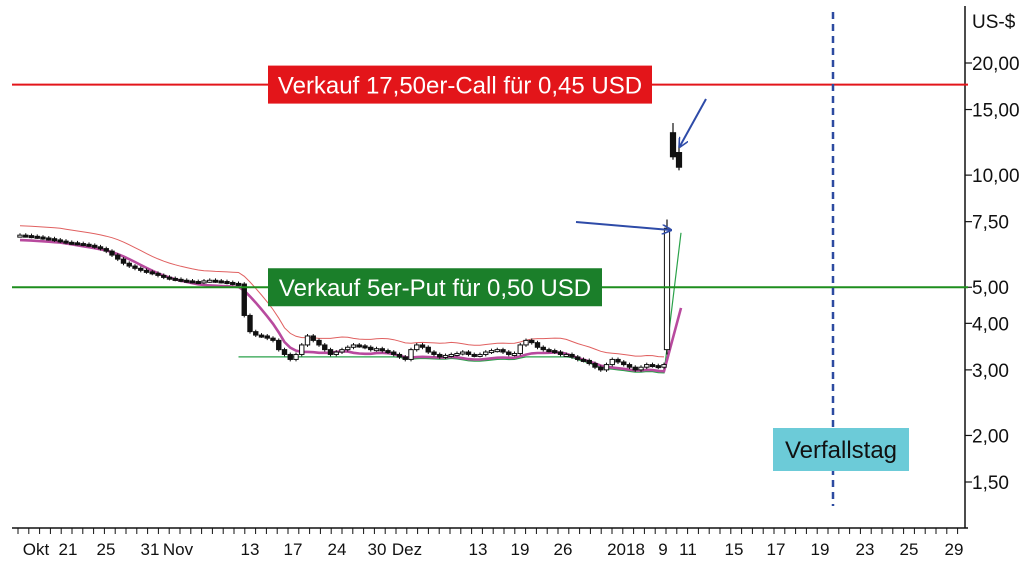  Describe the element at coordinates (996, 111) in the screenshot. I see `y-tick-label: 15,00` at that location.